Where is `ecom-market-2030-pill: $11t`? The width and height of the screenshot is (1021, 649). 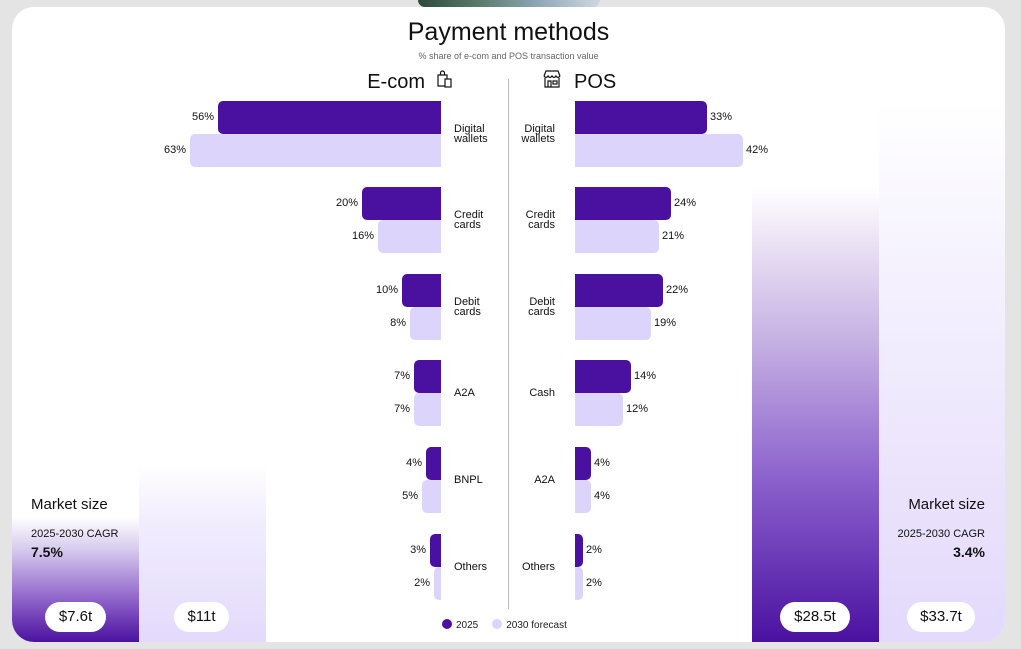 ecom-market-2030-pill: $11t is located at coordinates (201, 617).